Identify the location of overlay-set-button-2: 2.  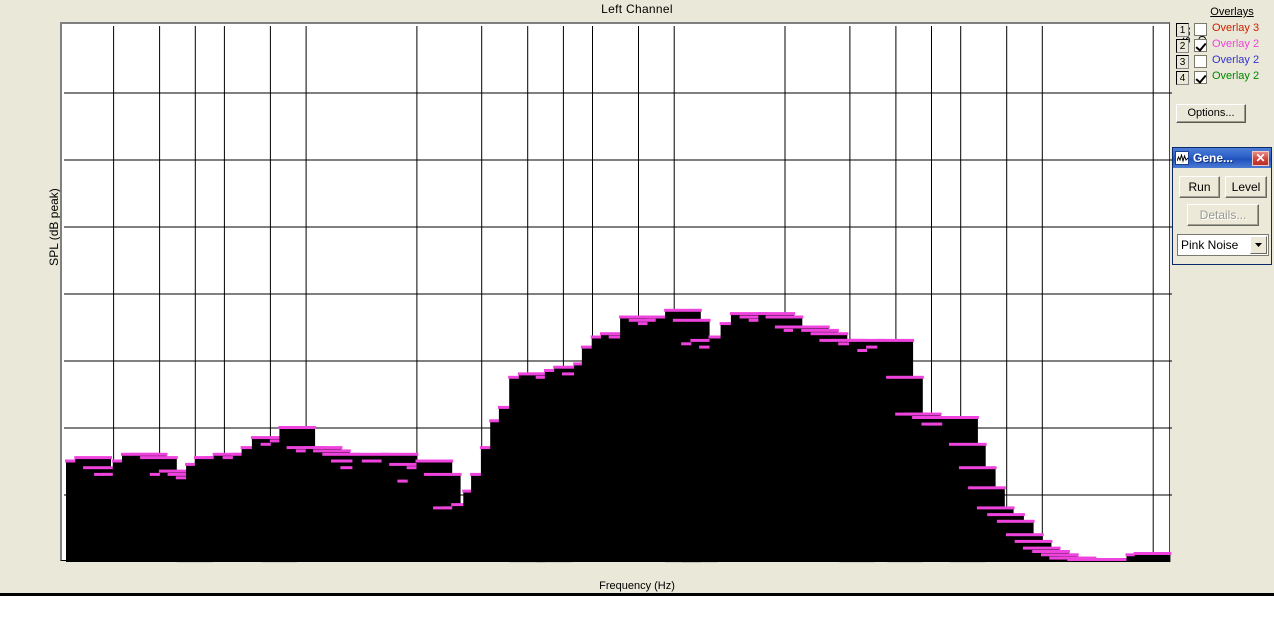
(1182, 46).